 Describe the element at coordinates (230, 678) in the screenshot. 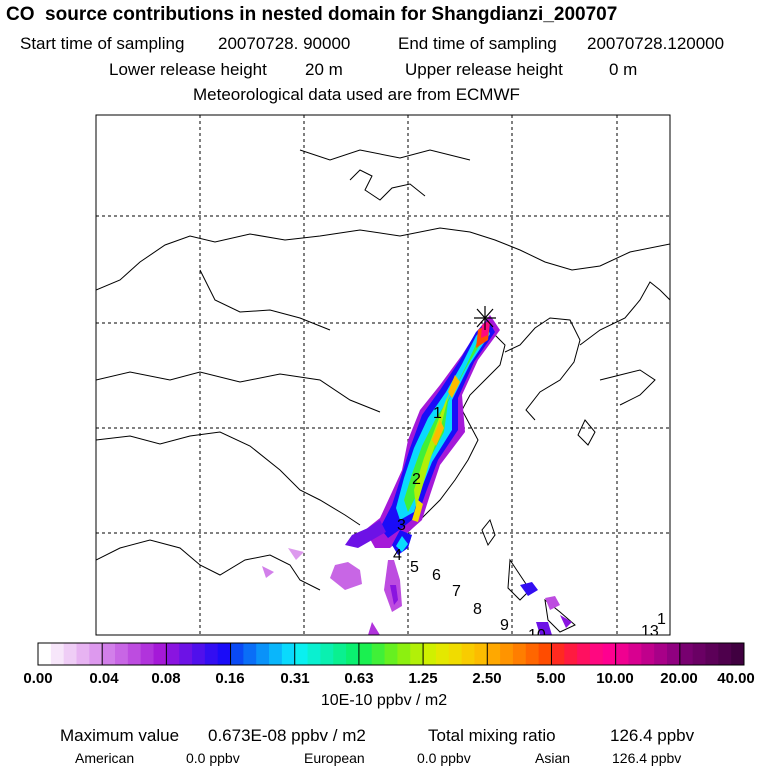

I see `colorbar-tick: 0.16` at that location.